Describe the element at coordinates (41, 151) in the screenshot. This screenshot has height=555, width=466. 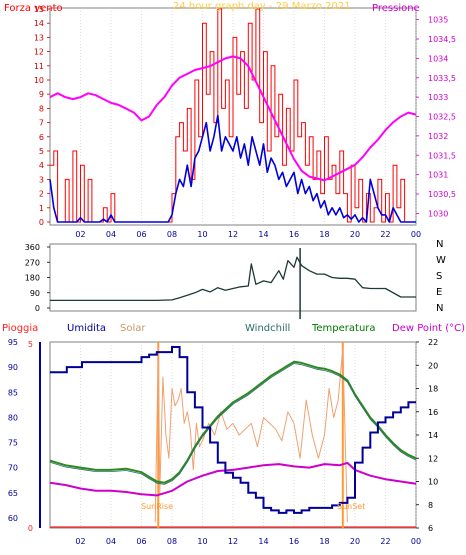
I see `wind-y-tick: 5` at that location.